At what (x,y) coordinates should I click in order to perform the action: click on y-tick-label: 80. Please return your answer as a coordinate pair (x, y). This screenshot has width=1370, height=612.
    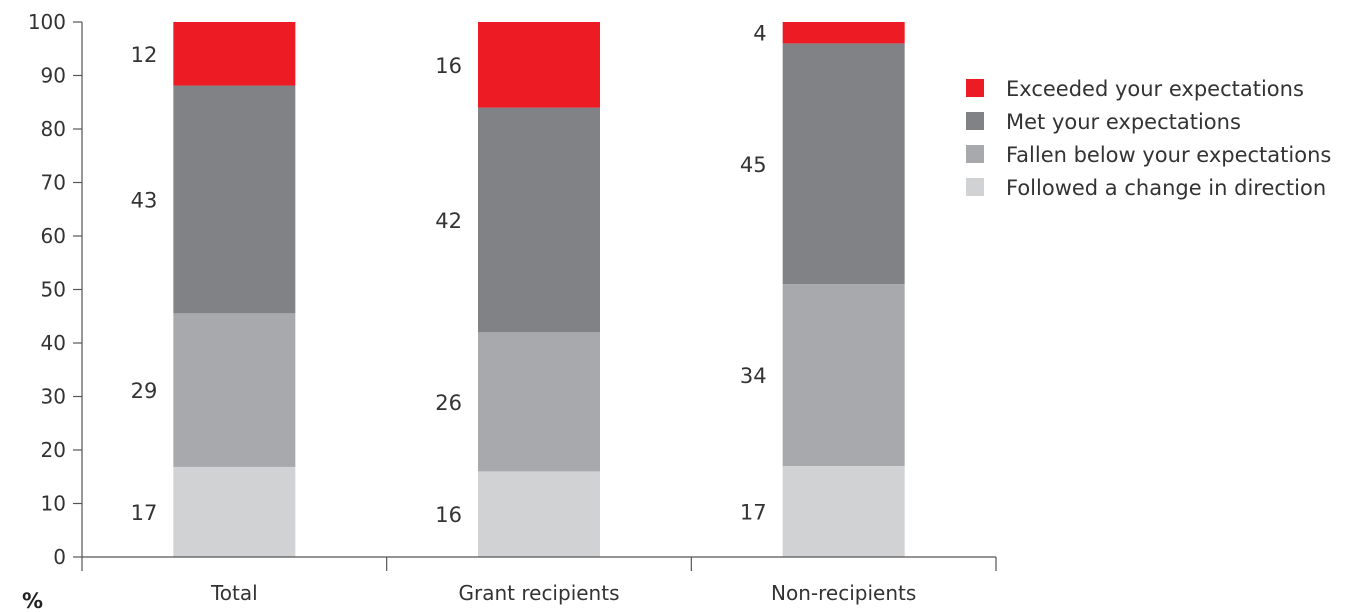
    Looking at the image, I should click on (53, 129).